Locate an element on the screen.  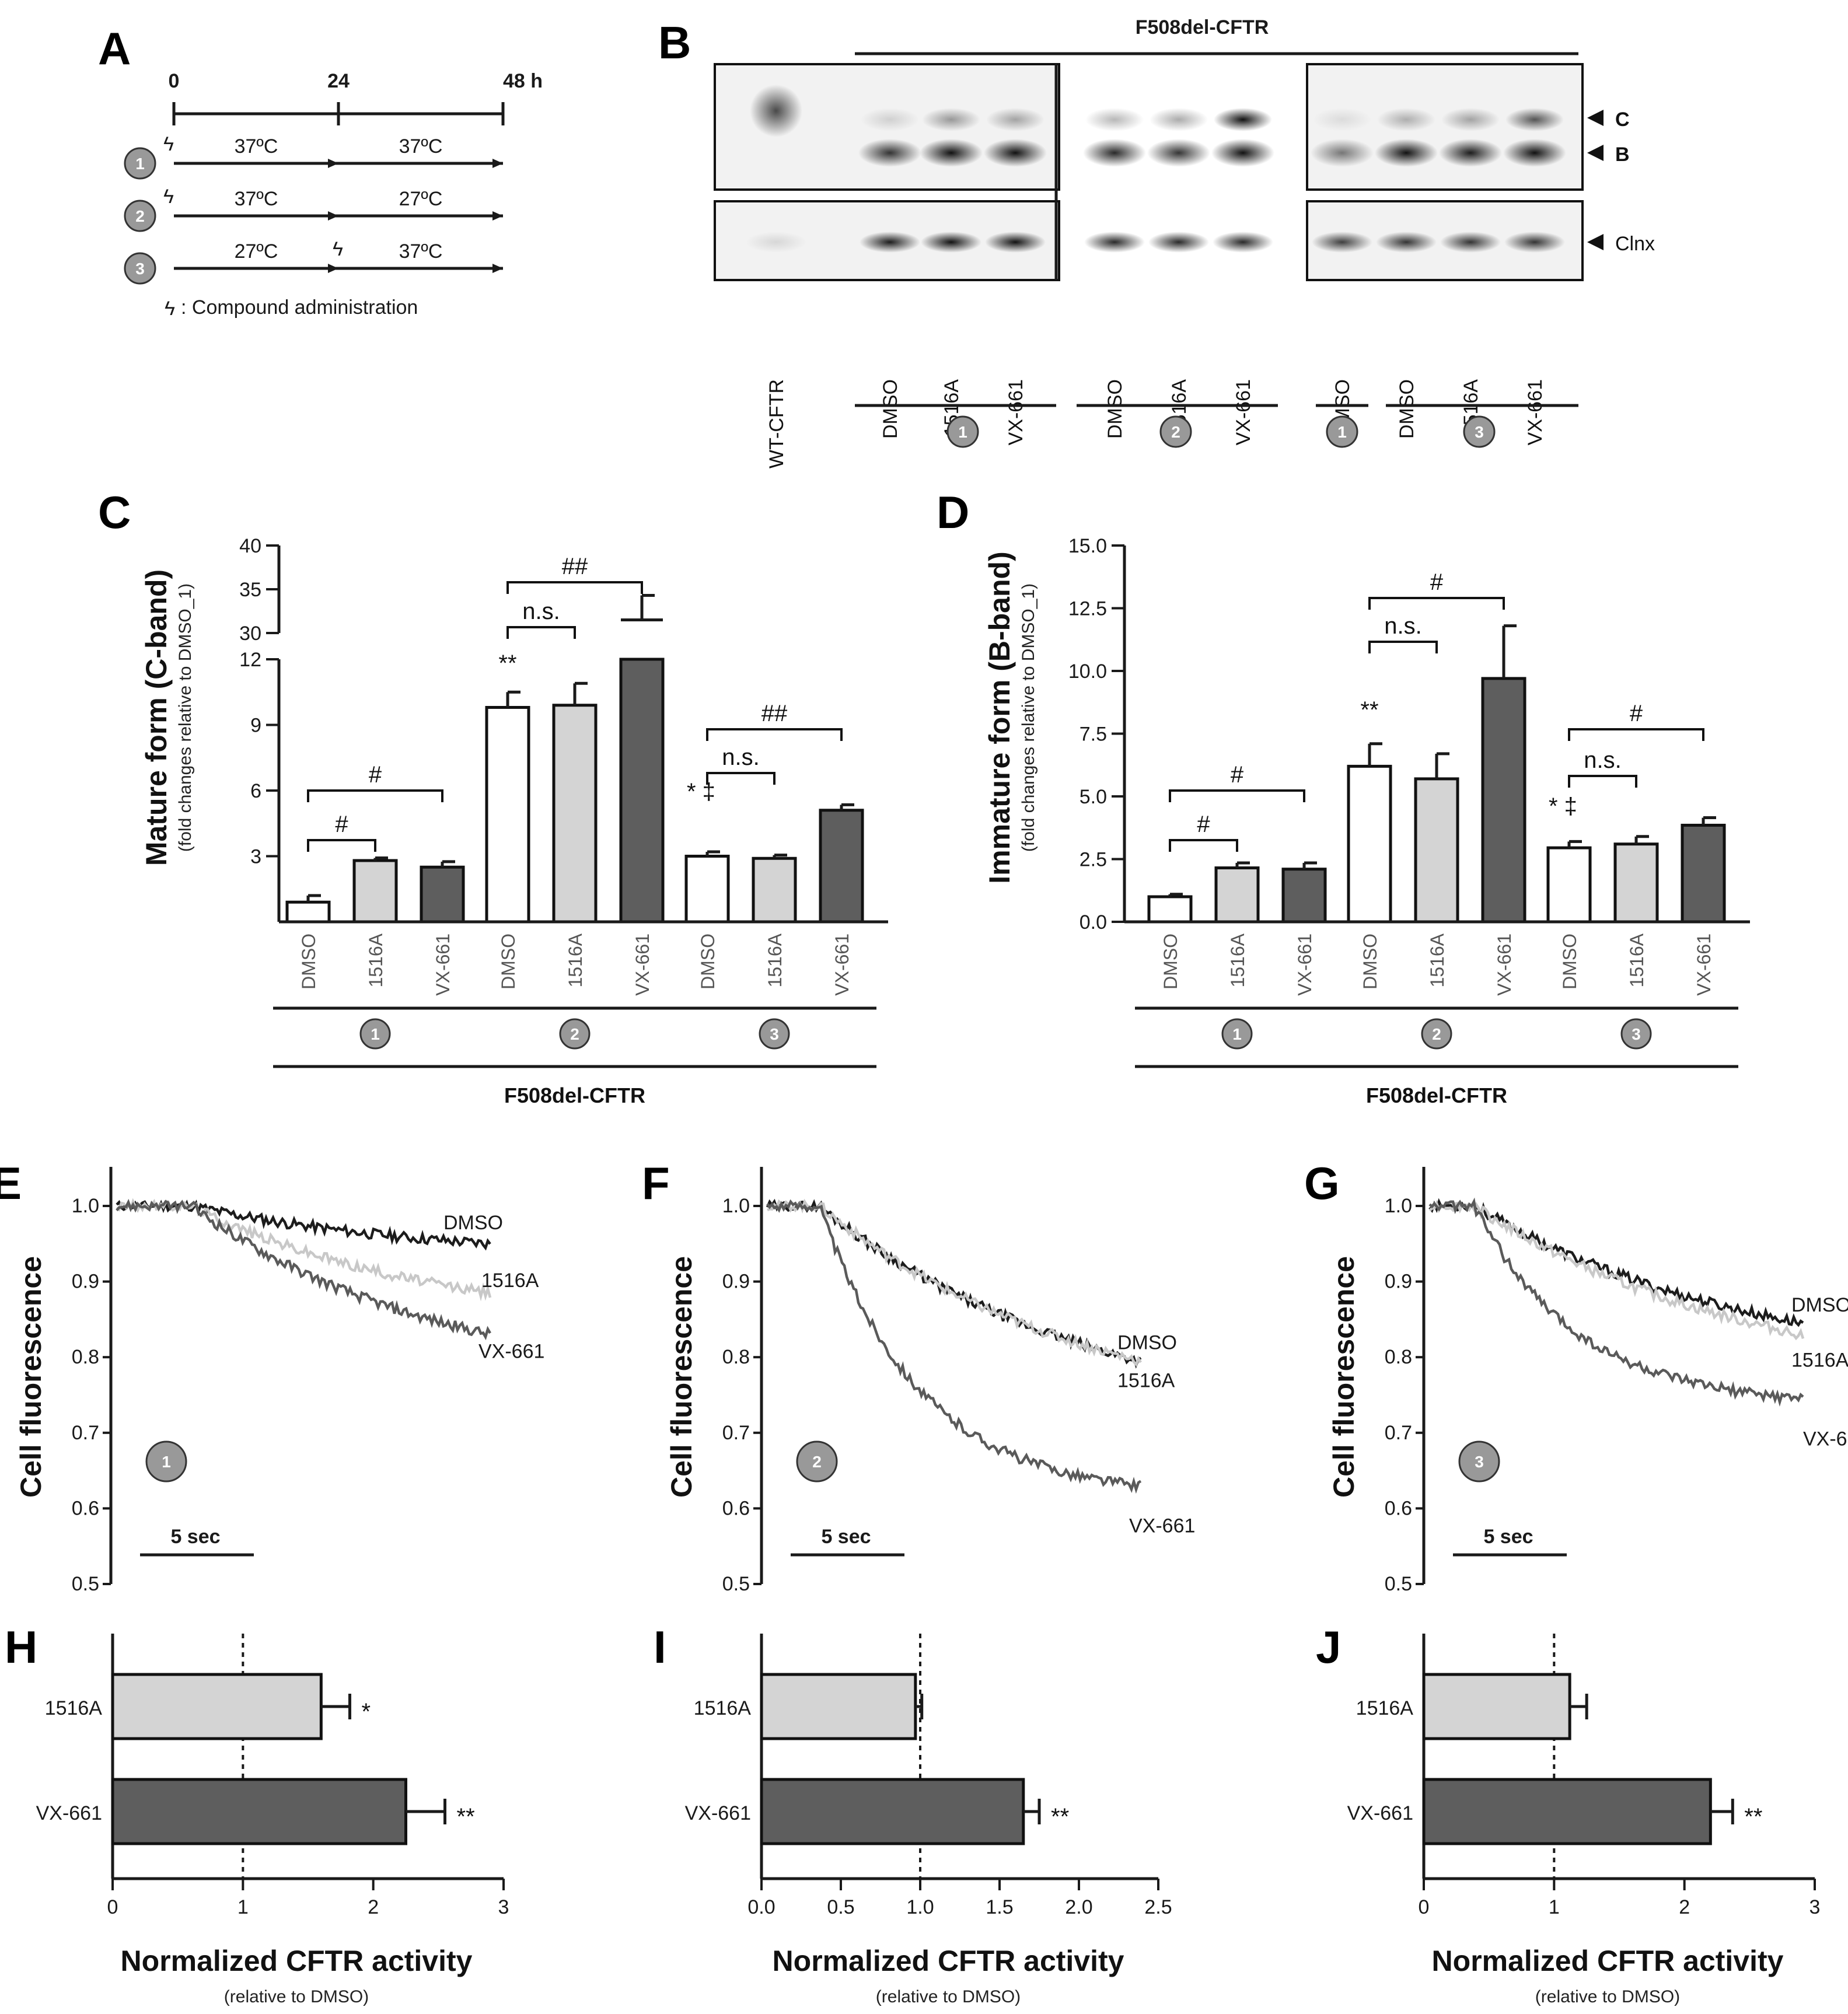
band-label: C is located at coordinates (1622, 120).